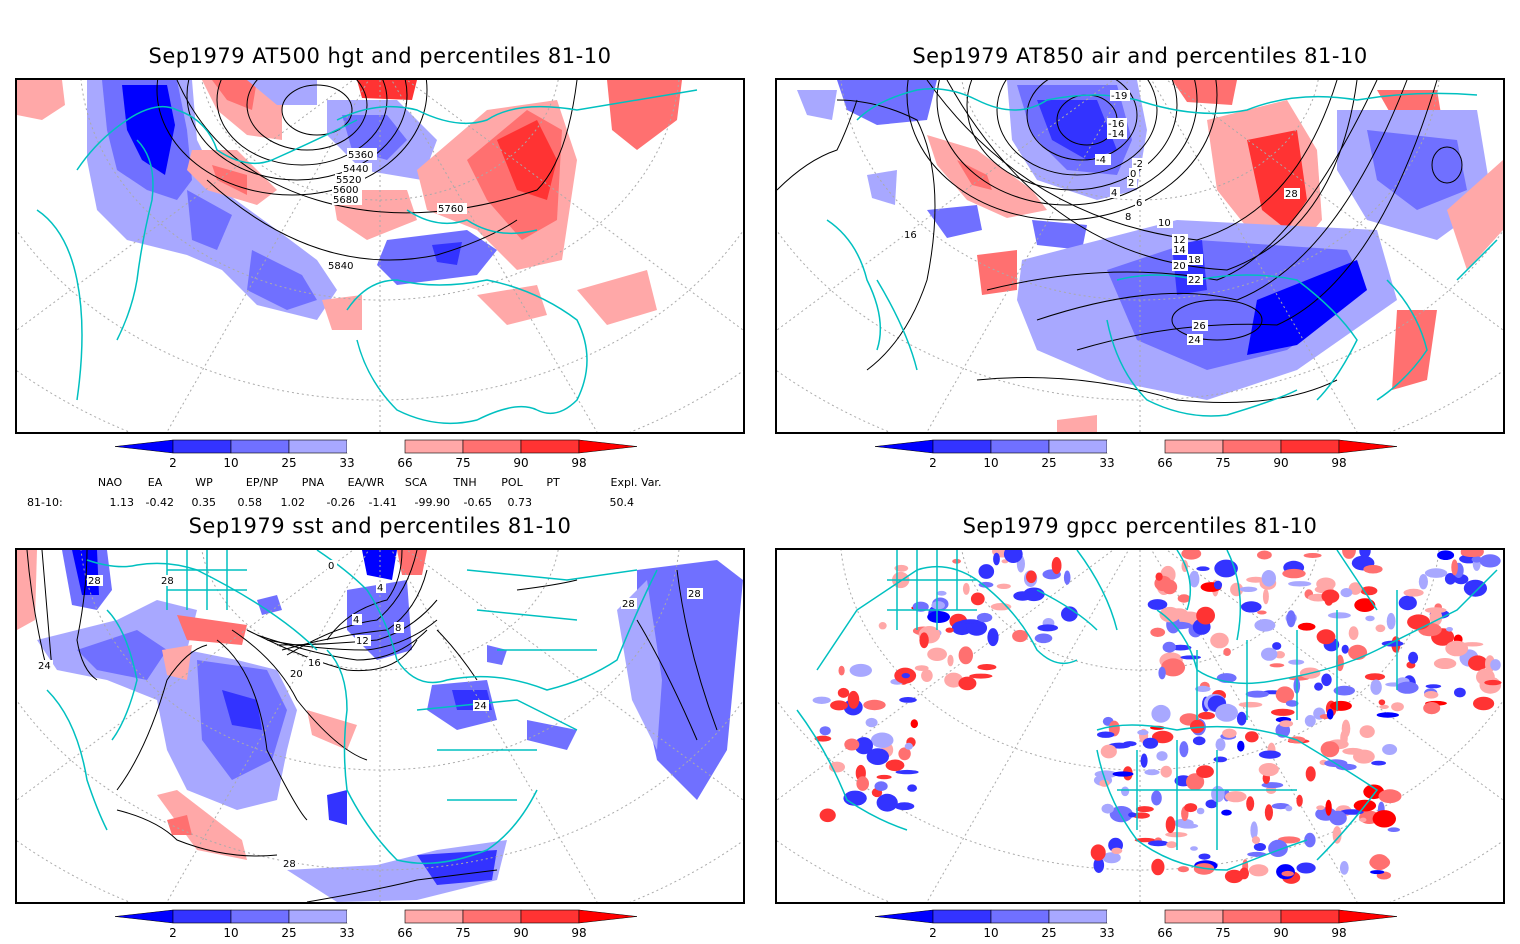 The image size is (1520, 944). Describe the element at coordinates (352, 707) in the screenshot. I see `coastlines` at that location.